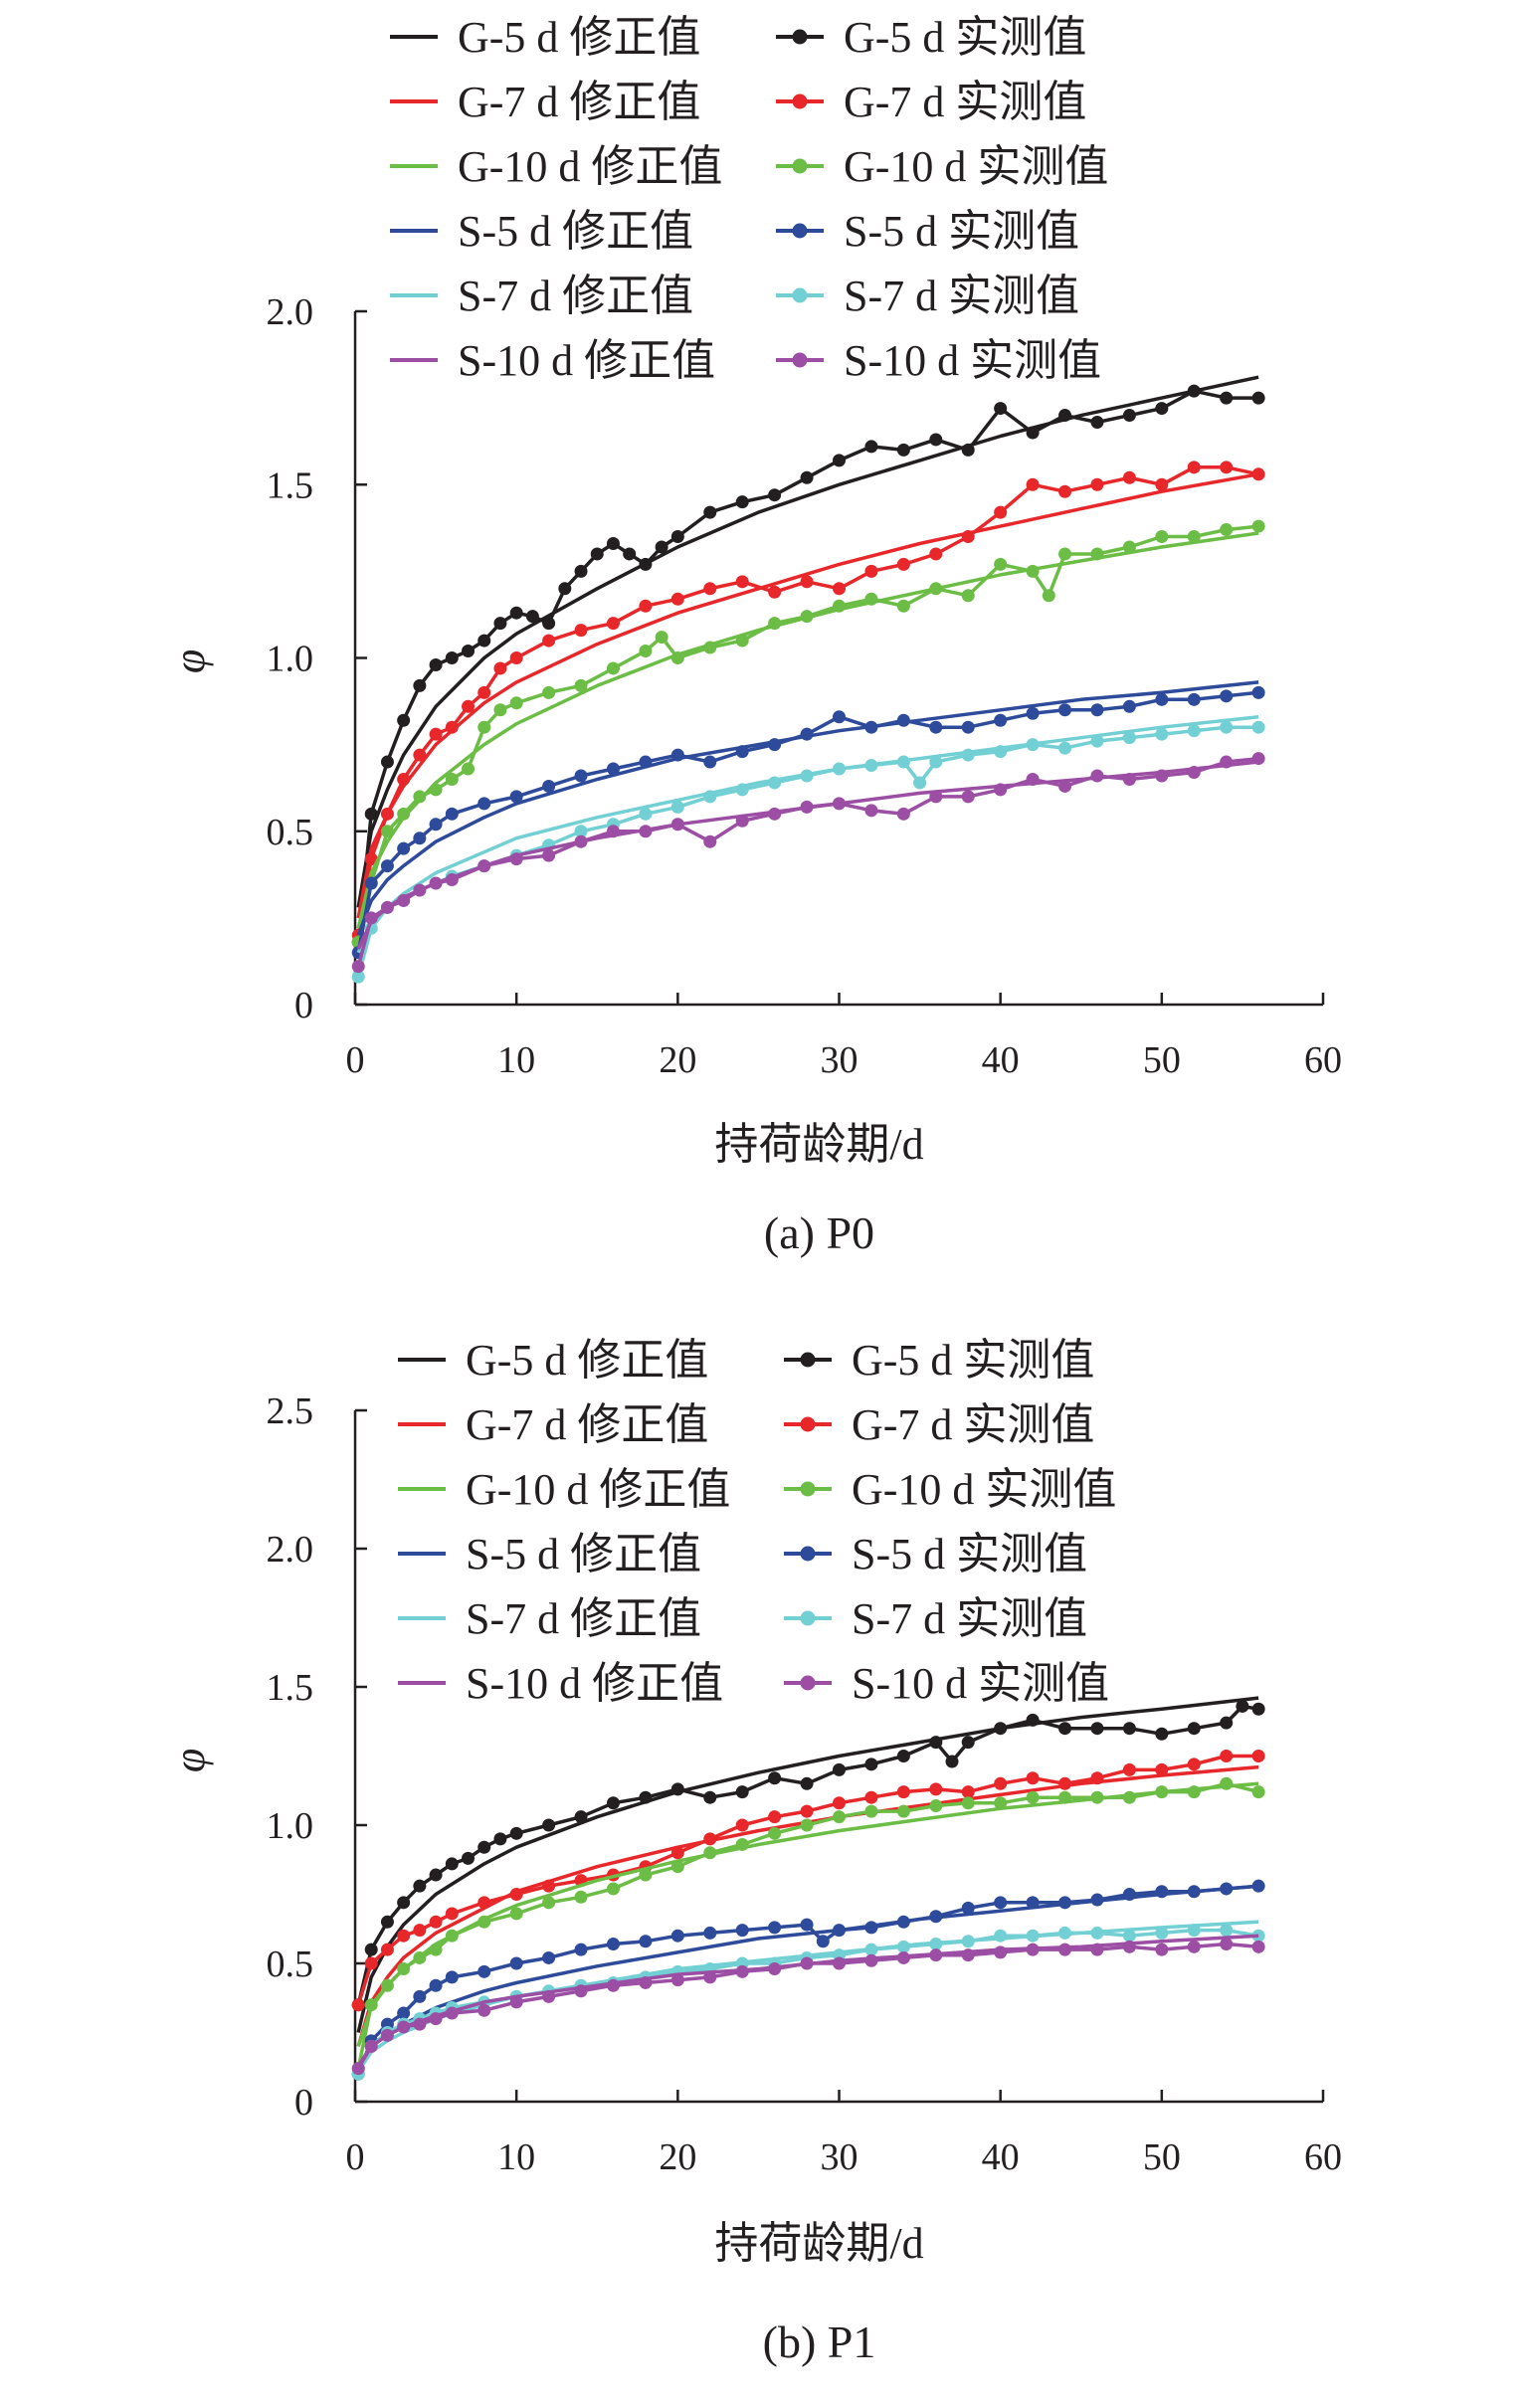  I want to click on y-tick-label: 1.0, so click(290, 660).